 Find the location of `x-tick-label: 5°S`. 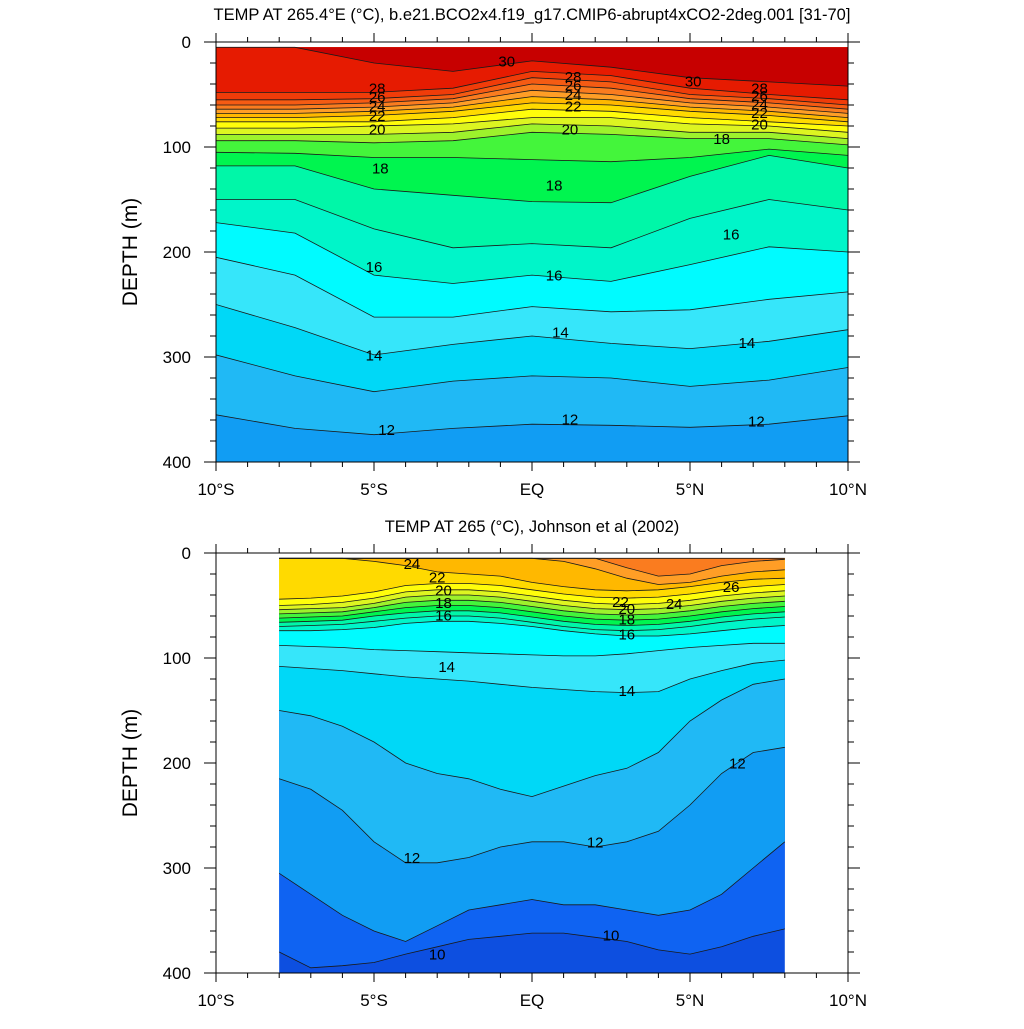

x-tick-label: 5°S is located at coordinates (374, 1000).